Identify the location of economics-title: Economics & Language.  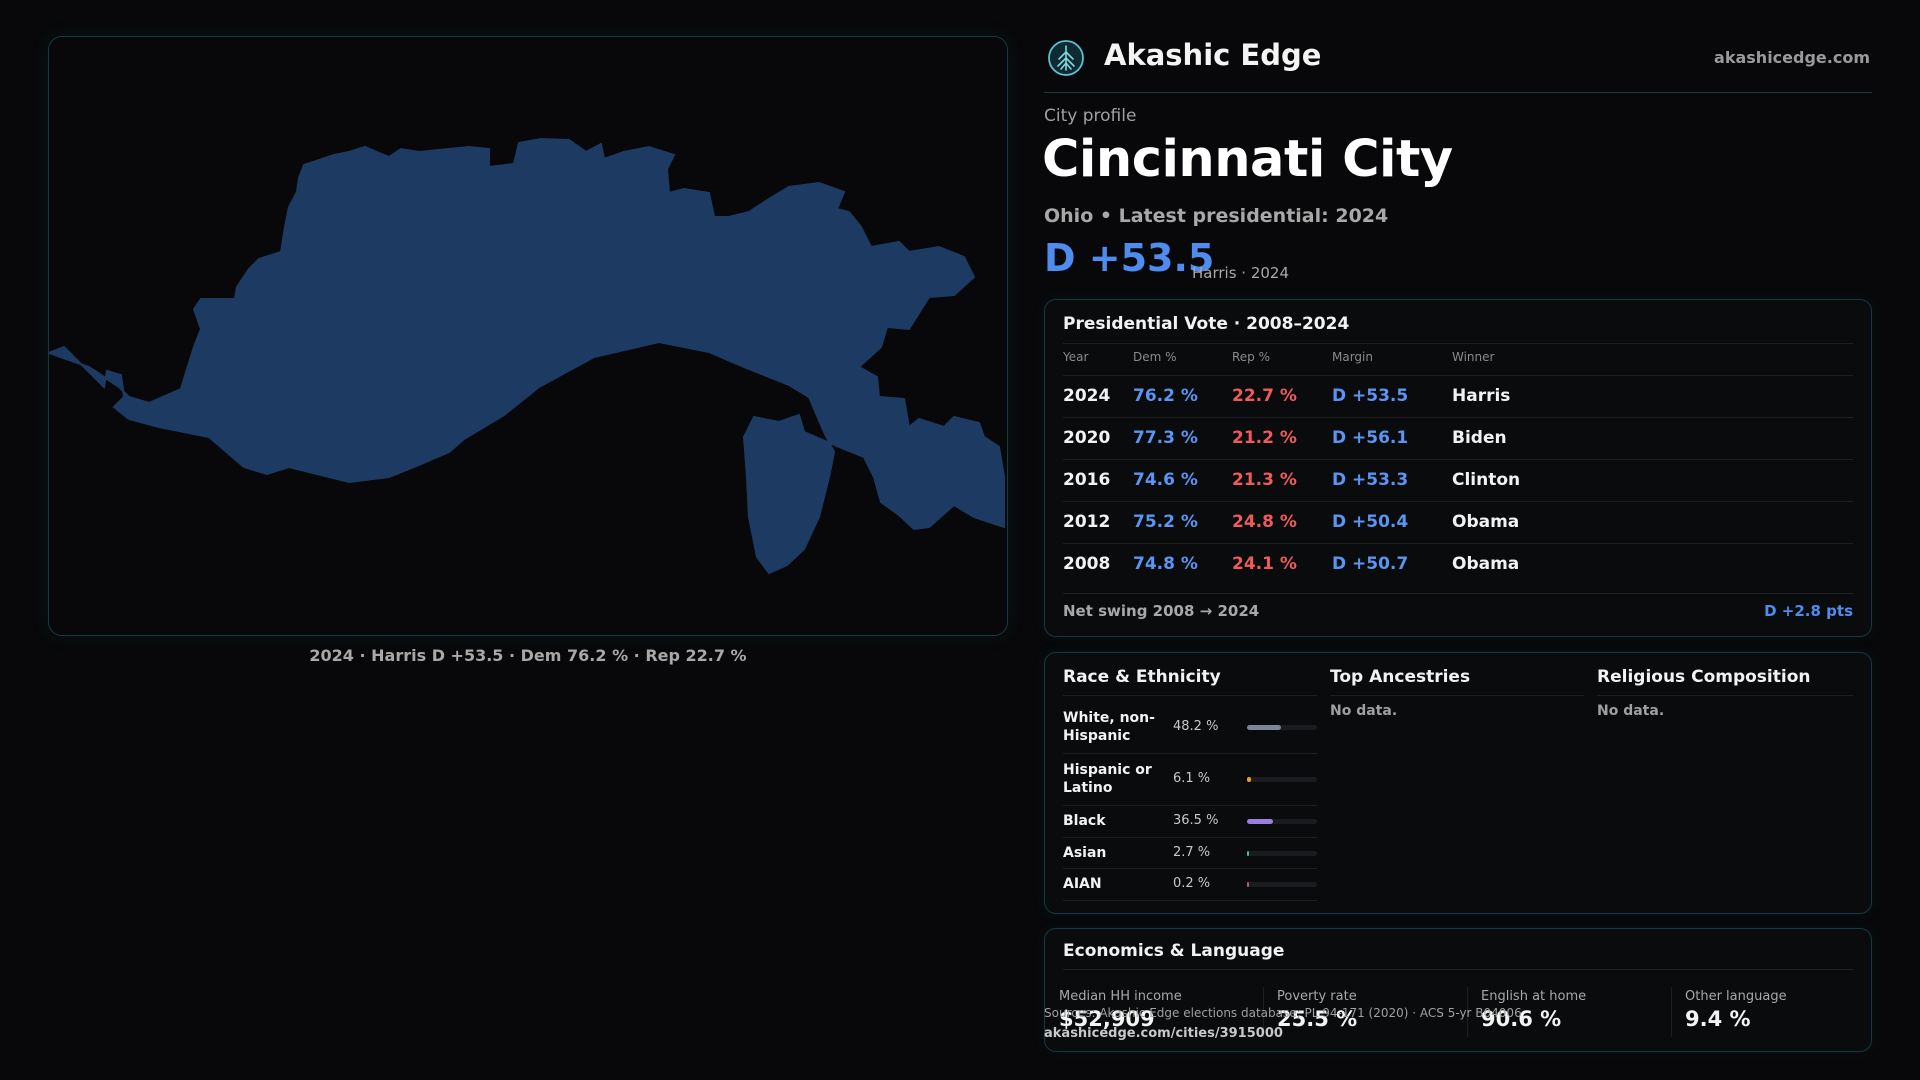
(1174, 951).